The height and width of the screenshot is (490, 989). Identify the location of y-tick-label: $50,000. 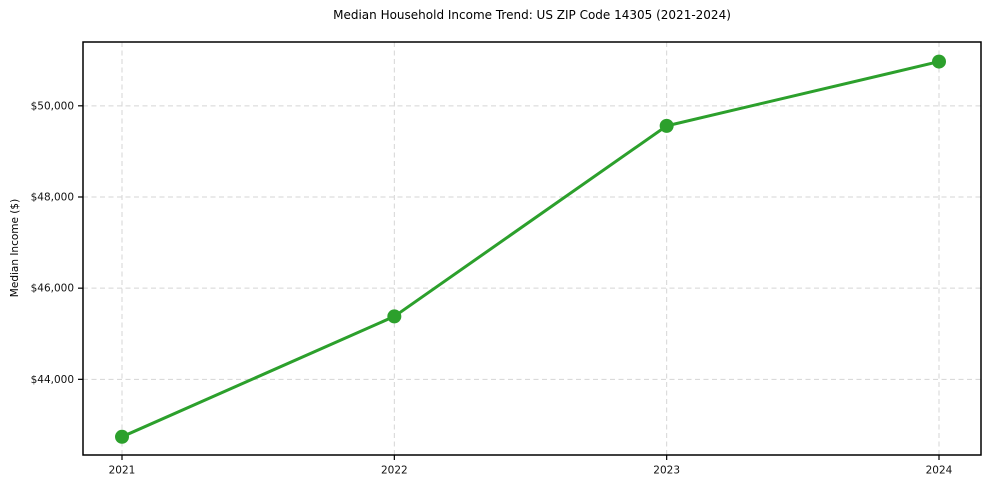
(52, 106).